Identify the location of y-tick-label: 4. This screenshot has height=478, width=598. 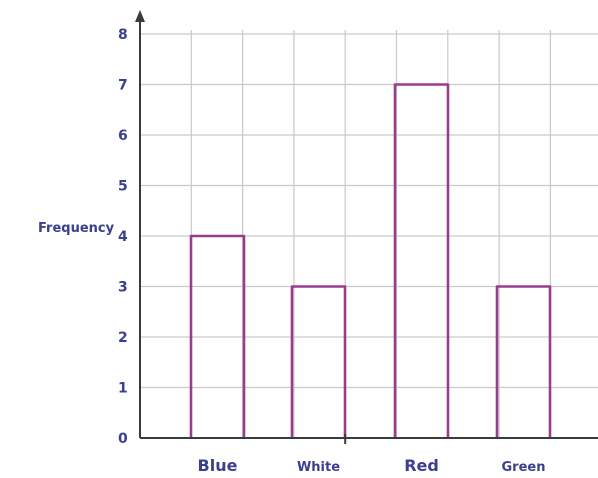
(123, 237).